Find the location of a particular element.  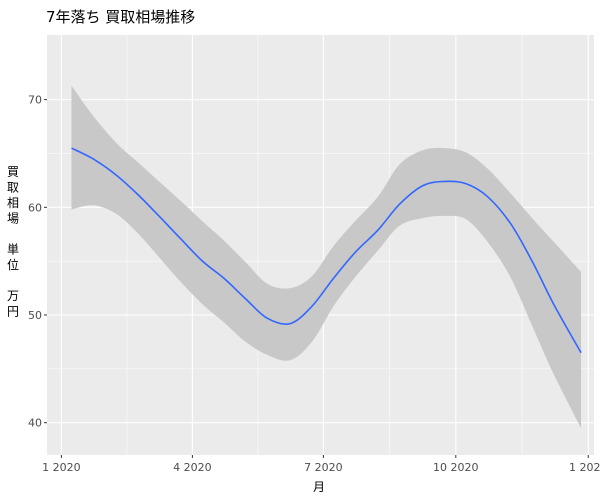

x-tick-label: 7 2020 is located at coordinates (323, 467).